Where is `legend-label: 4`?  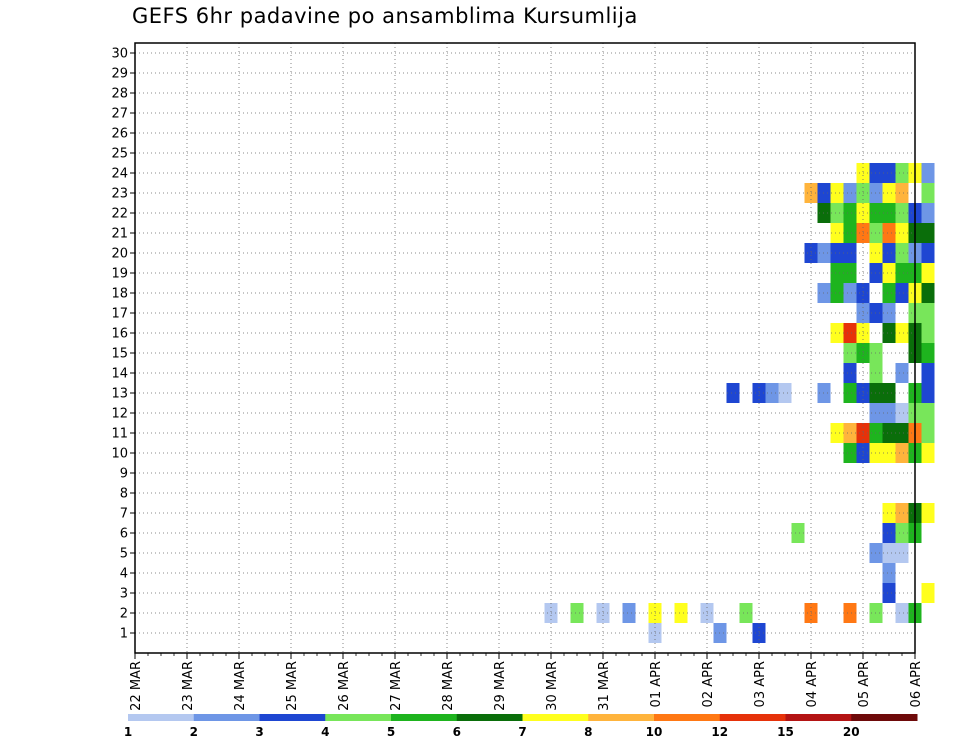 legend-label: 4 is located at coordinates (325, 732).